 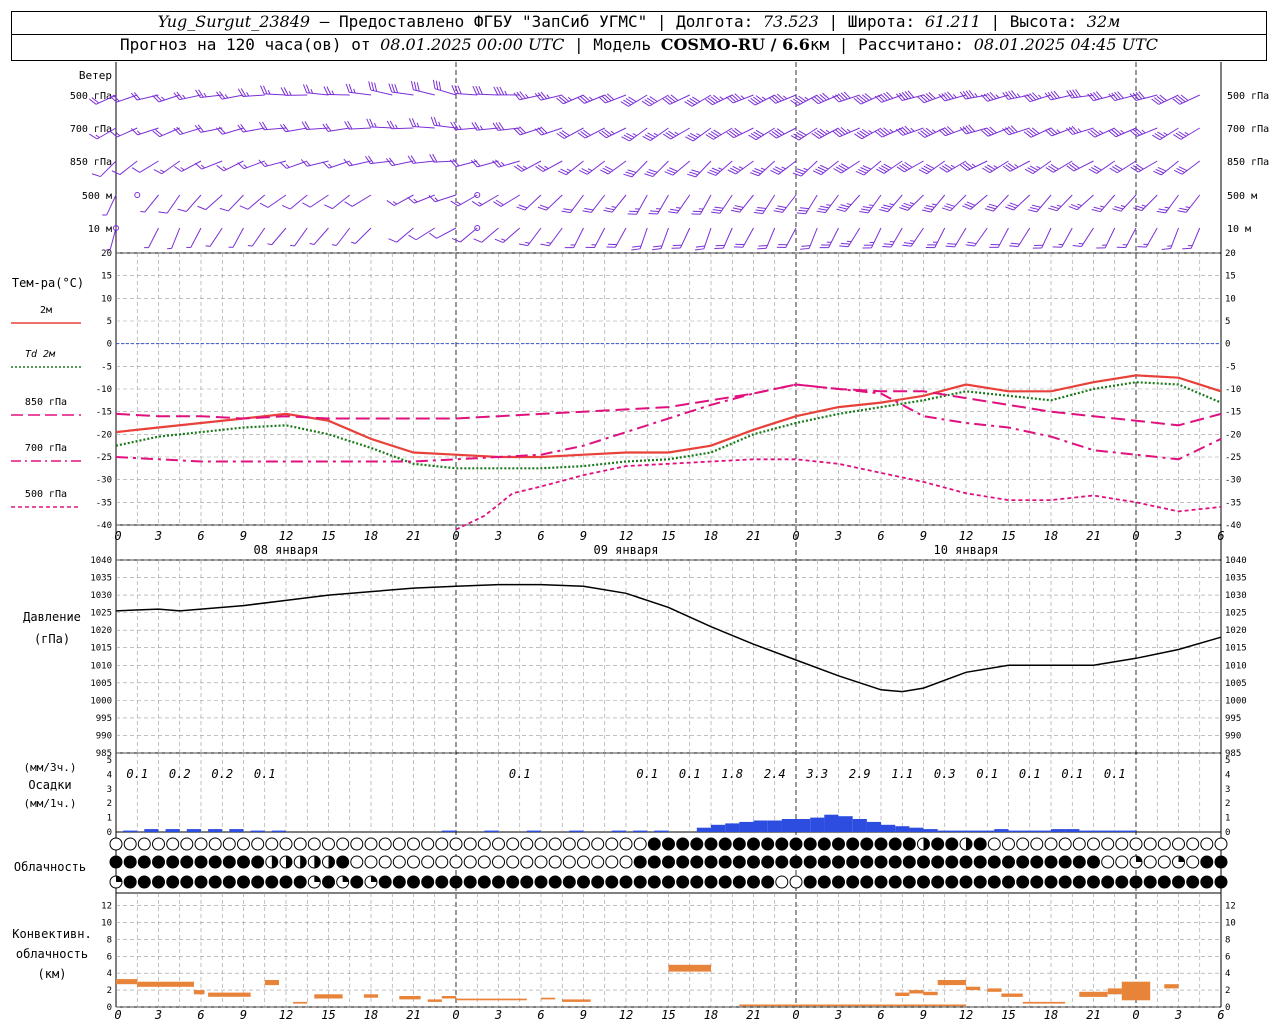 I want to click on pressure-ytick-right-6: 1010, so click(x=1236, y=666).